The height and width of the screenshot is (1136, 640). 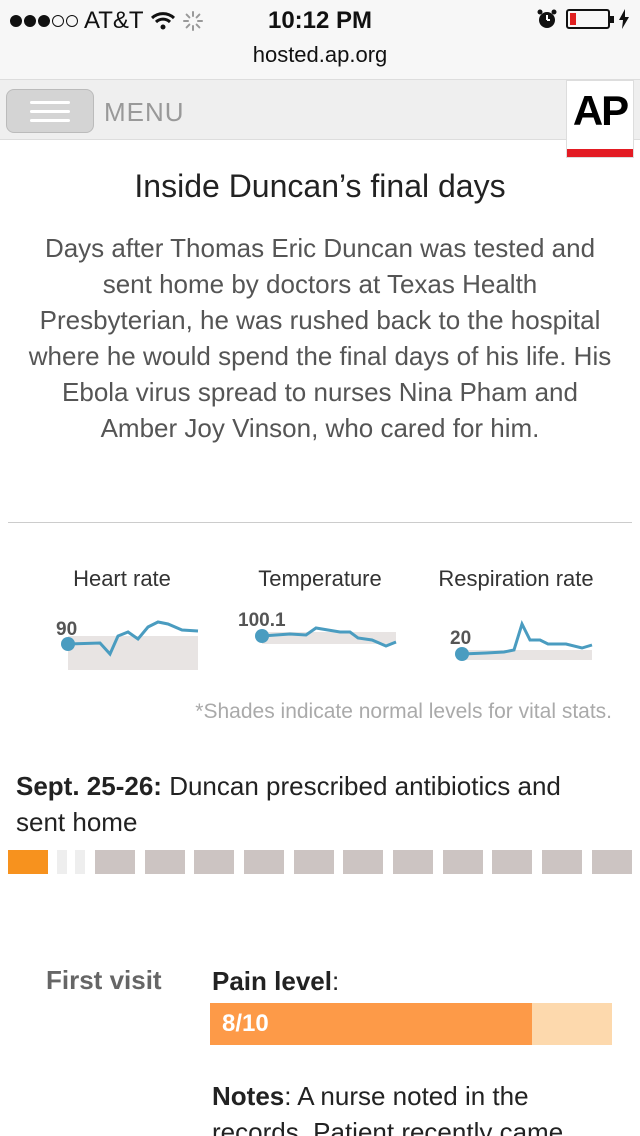 I want to click on timeline-bar, so click(x=324, y=862).